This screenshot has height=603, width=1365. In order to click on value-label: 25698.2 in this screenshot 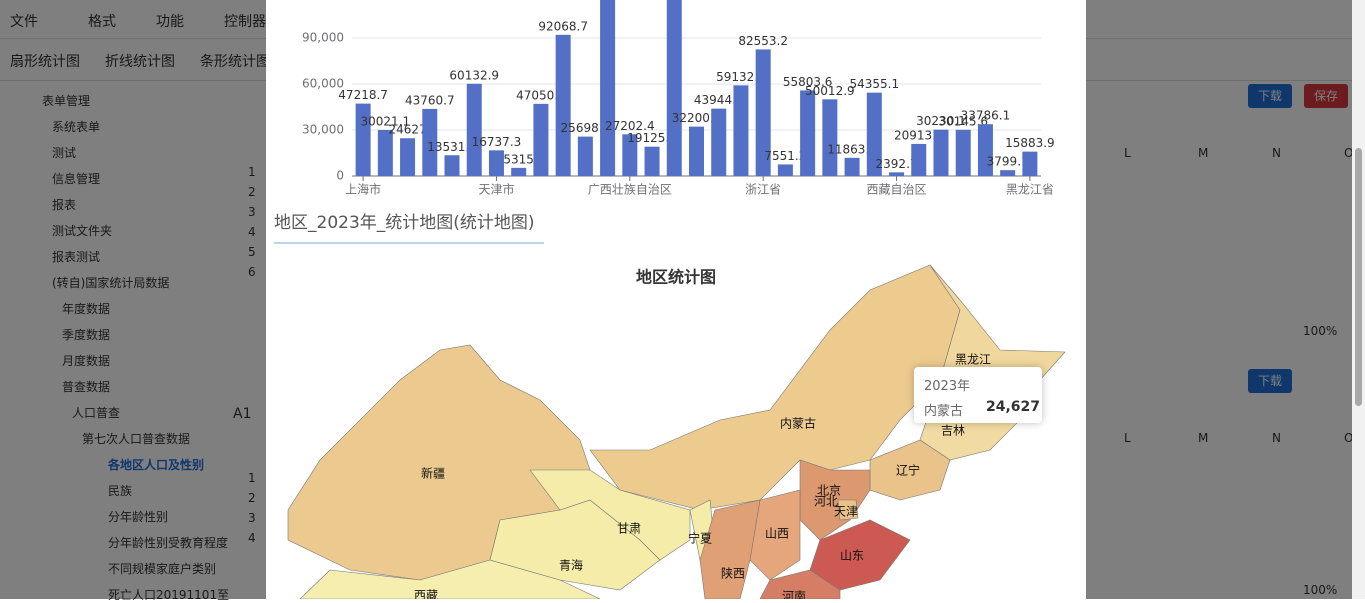, I will do `click(586, 128)`.